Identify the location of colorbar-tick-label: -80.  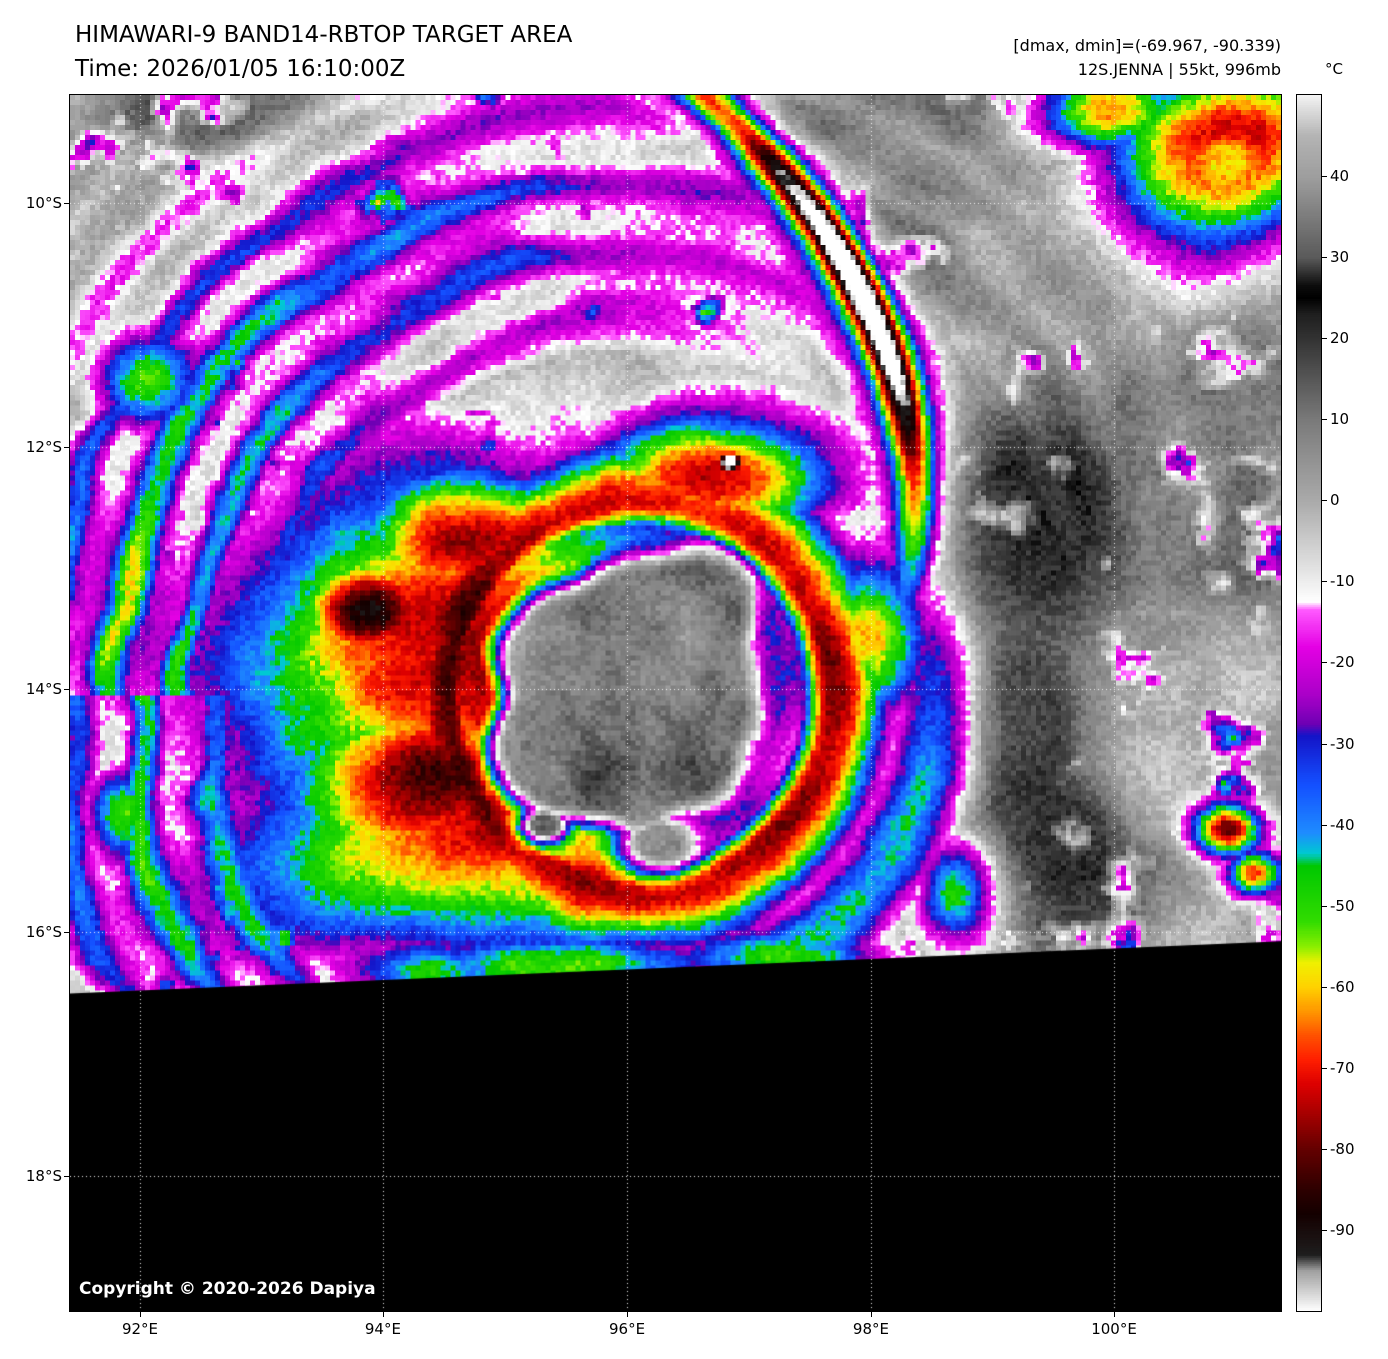
(1342, 1148).